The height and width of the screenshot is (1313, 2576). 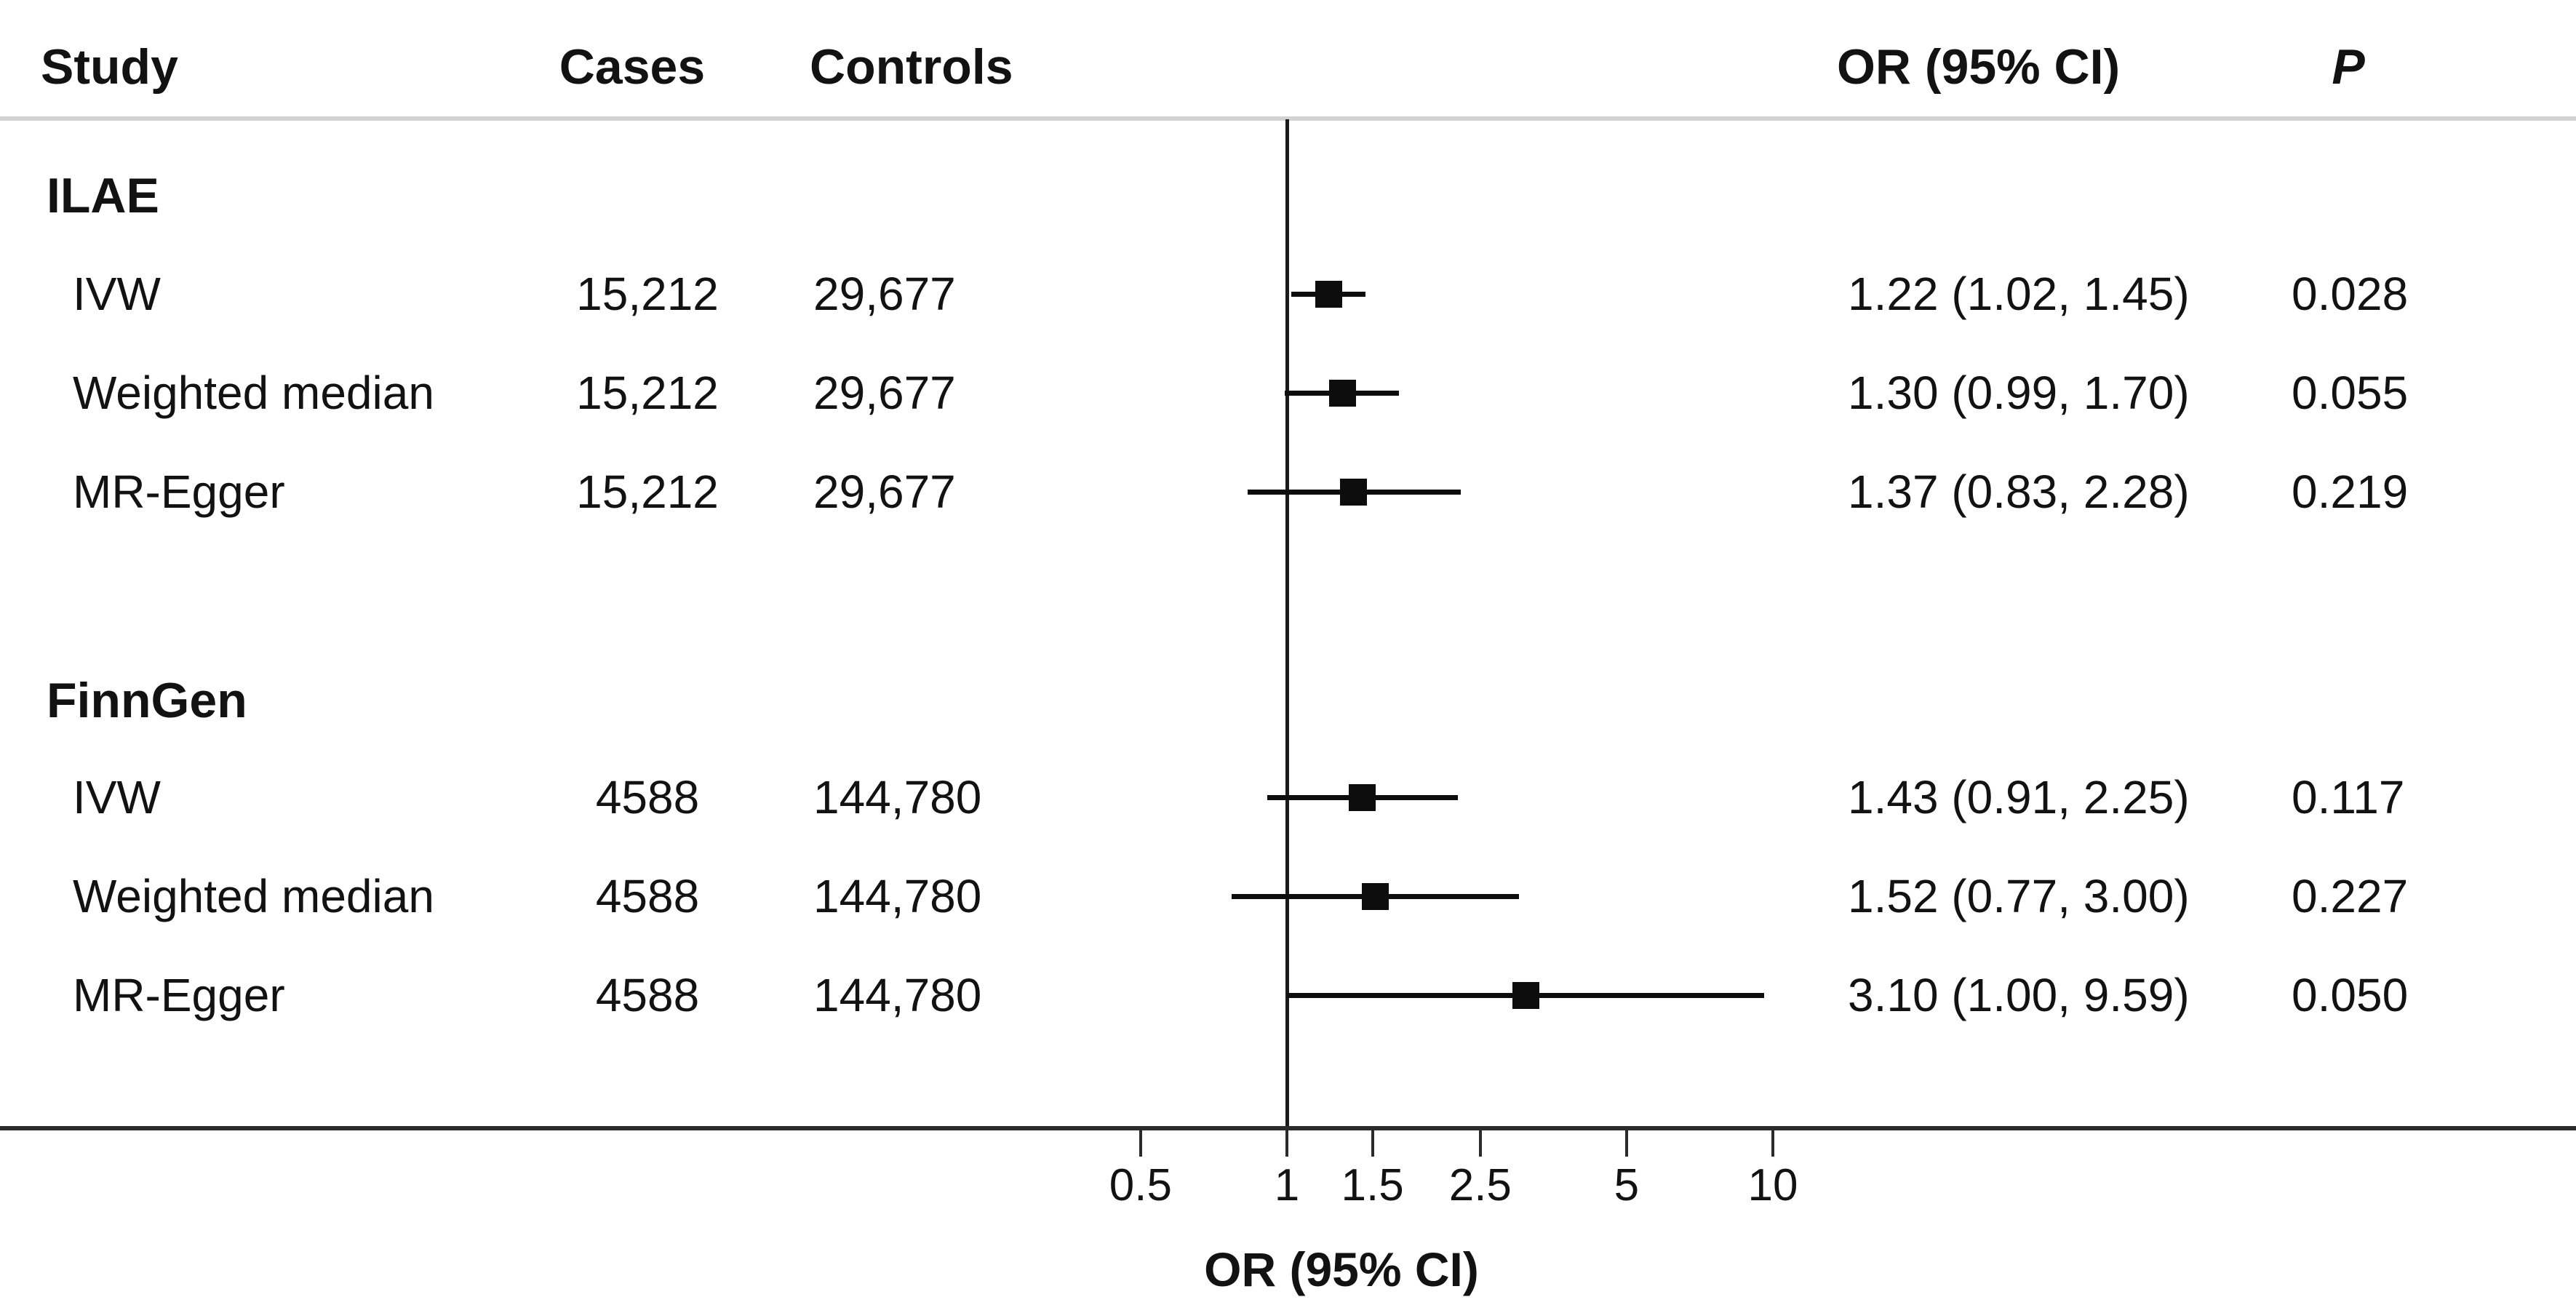 I want to click on or-ci-value: 1.37 (0.83, 2.28), so click(x=2019, y=492).